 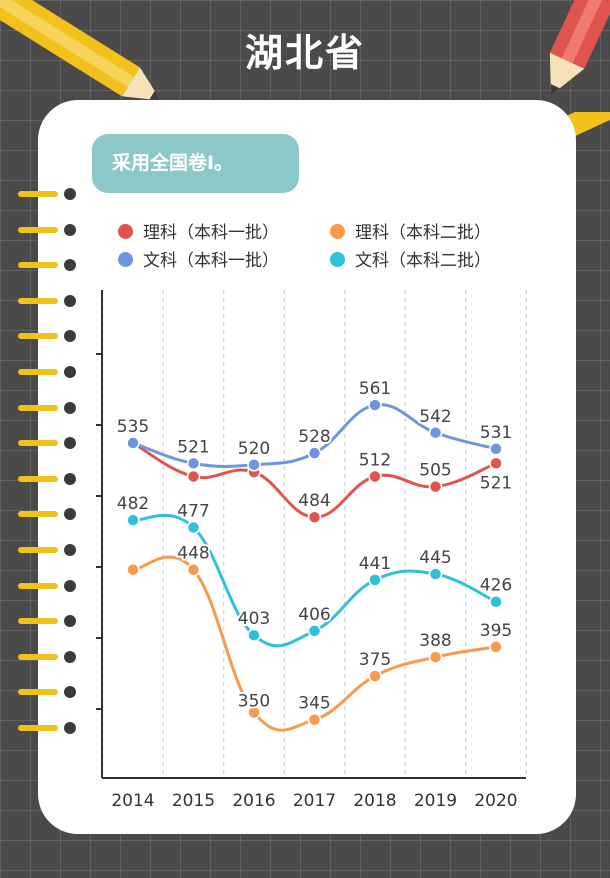 I want to click on x-tick-label: 2018, so click(x=374, y=801).